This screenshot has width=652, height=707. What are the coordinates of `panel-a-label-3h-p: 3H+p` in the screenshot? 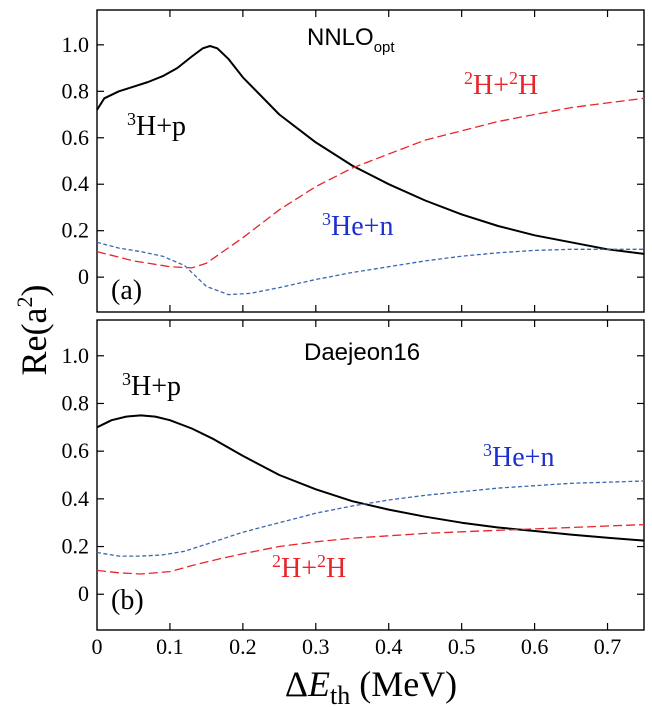 It's located at (156, 125).